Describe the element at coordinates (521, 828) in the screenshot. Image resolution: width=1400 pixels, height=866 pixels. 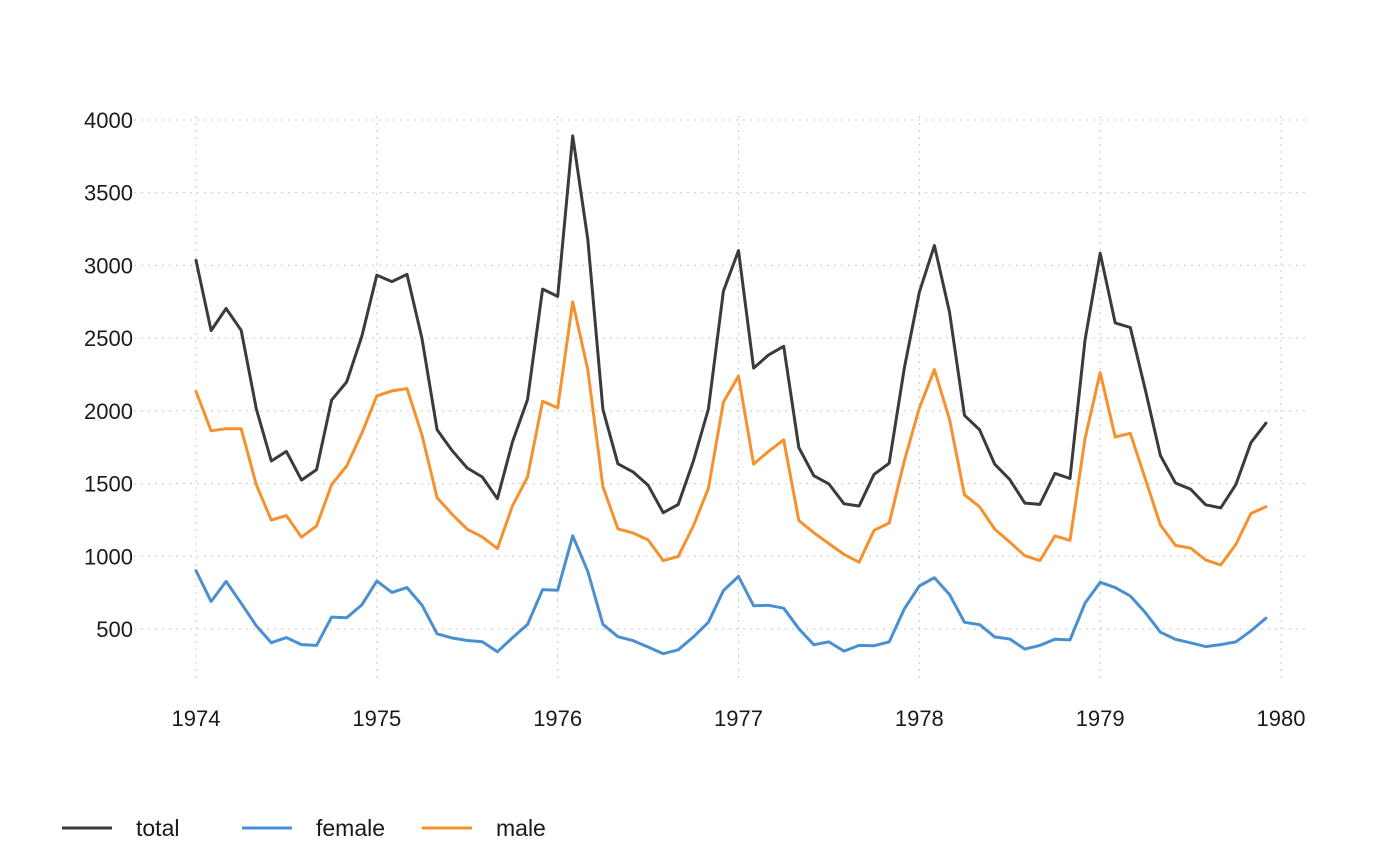
I see `legend-label-male: male` at that location.